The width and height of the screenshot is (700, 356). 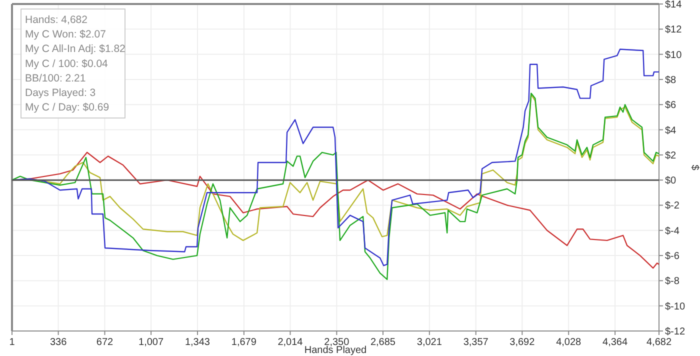 What do you see at coordinates (615, 342) in the screenshot?
I see `x-tick-label: 4,364` at bounding box center [615, 342].